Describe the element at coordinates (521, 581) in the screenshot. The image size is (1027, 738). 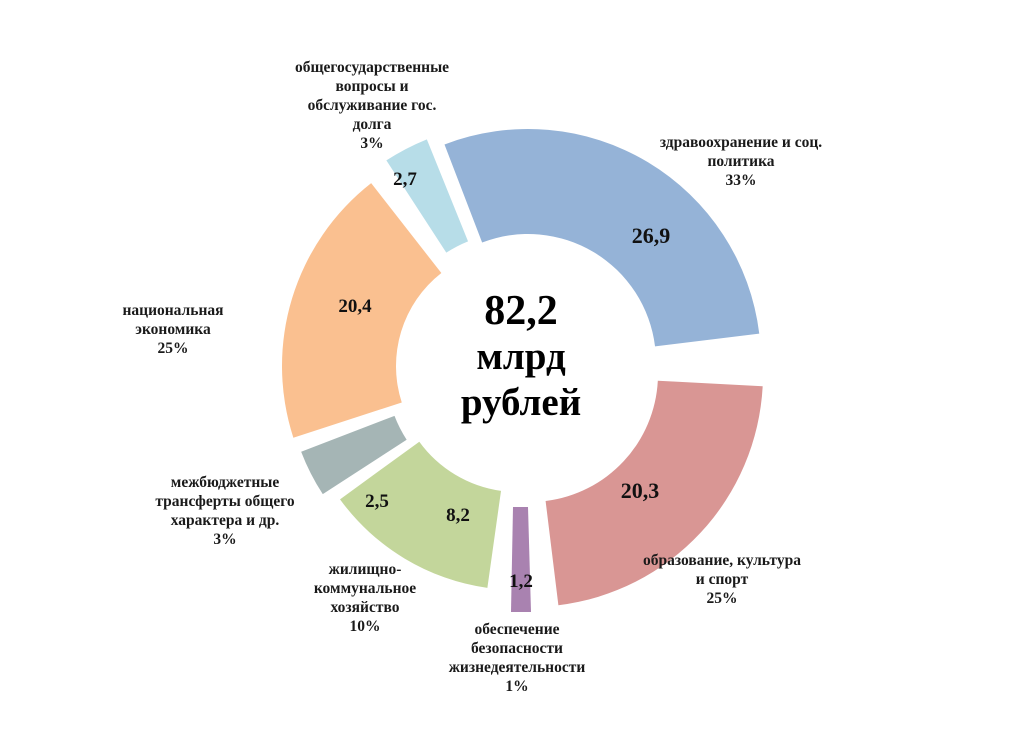
I see `slice-value-safety: 1,2` at that location.